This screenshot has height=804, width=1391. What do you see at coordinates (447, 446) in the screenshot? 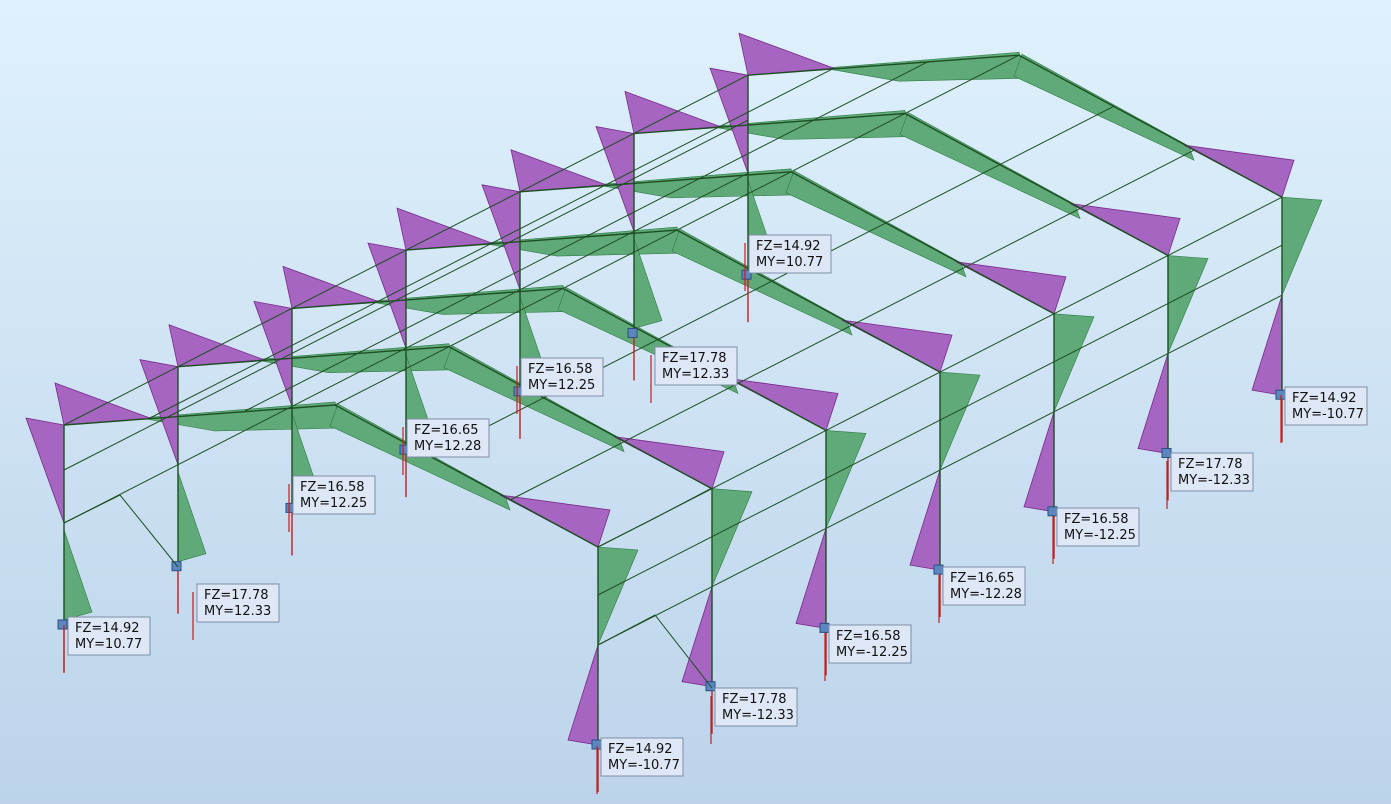
I see `label-my: MY=12.28` at bounding box center [447, 446].